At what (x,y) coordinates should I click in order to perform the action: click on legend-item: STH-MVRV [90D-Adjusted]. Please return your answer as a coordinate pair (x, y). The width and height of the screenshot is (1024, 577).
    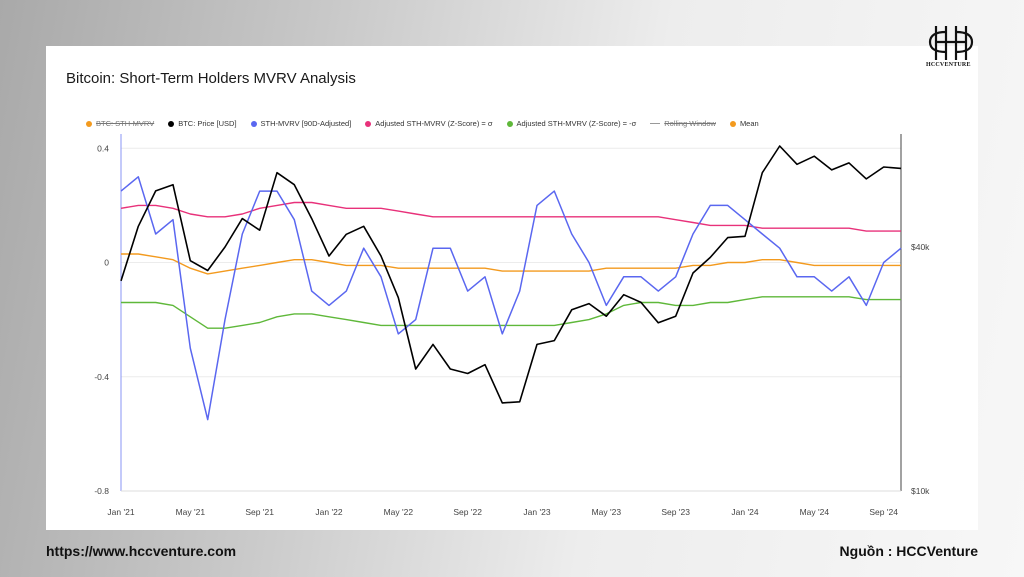
    Looking at the image, I should click on (301, 123).